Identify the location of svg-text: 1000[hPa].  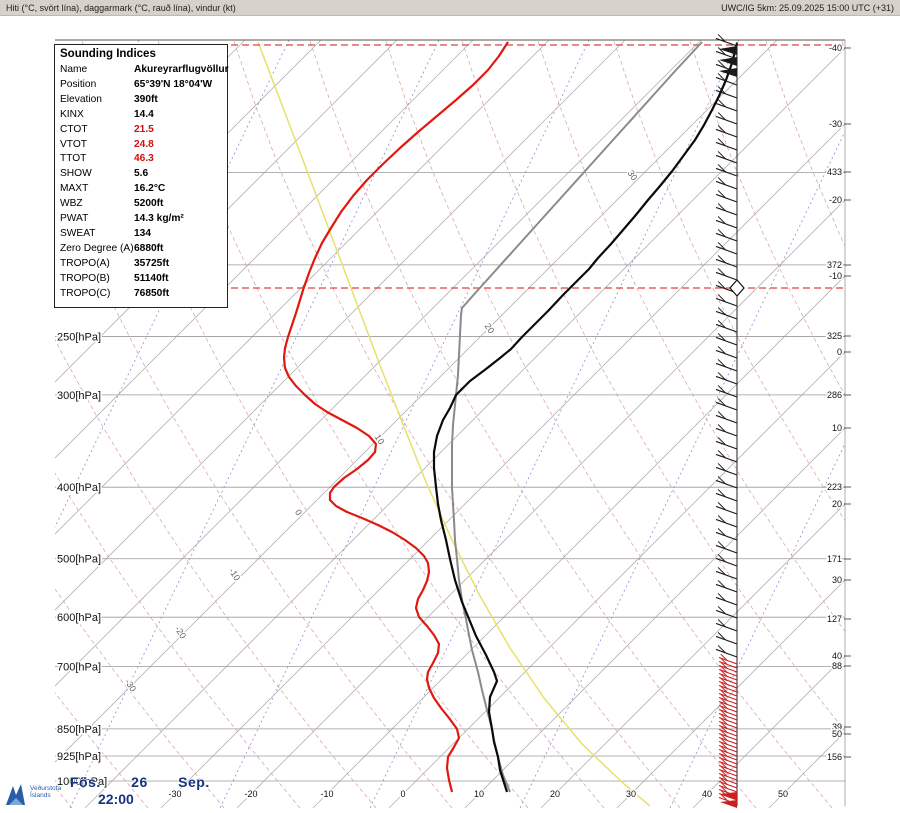
(82, 782).